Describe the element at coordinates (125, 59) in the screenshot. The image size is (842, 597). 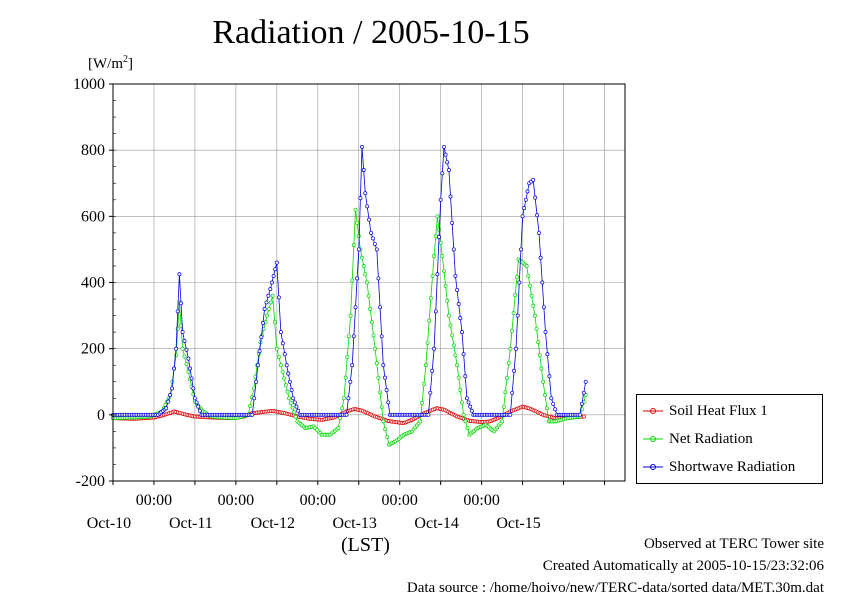
I see `y-unit-superscript: 2` at that location.